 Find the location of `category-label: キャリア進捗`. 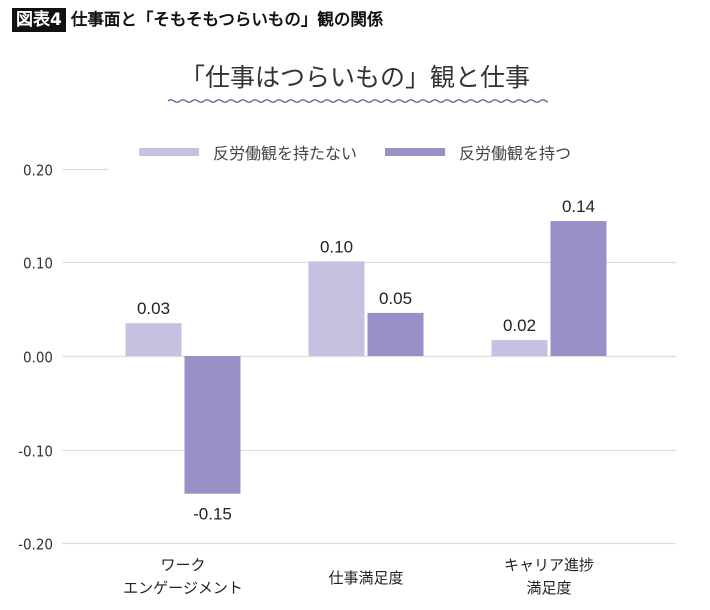

category-label: キャリア進捗 is located at coordinates (549, 565).